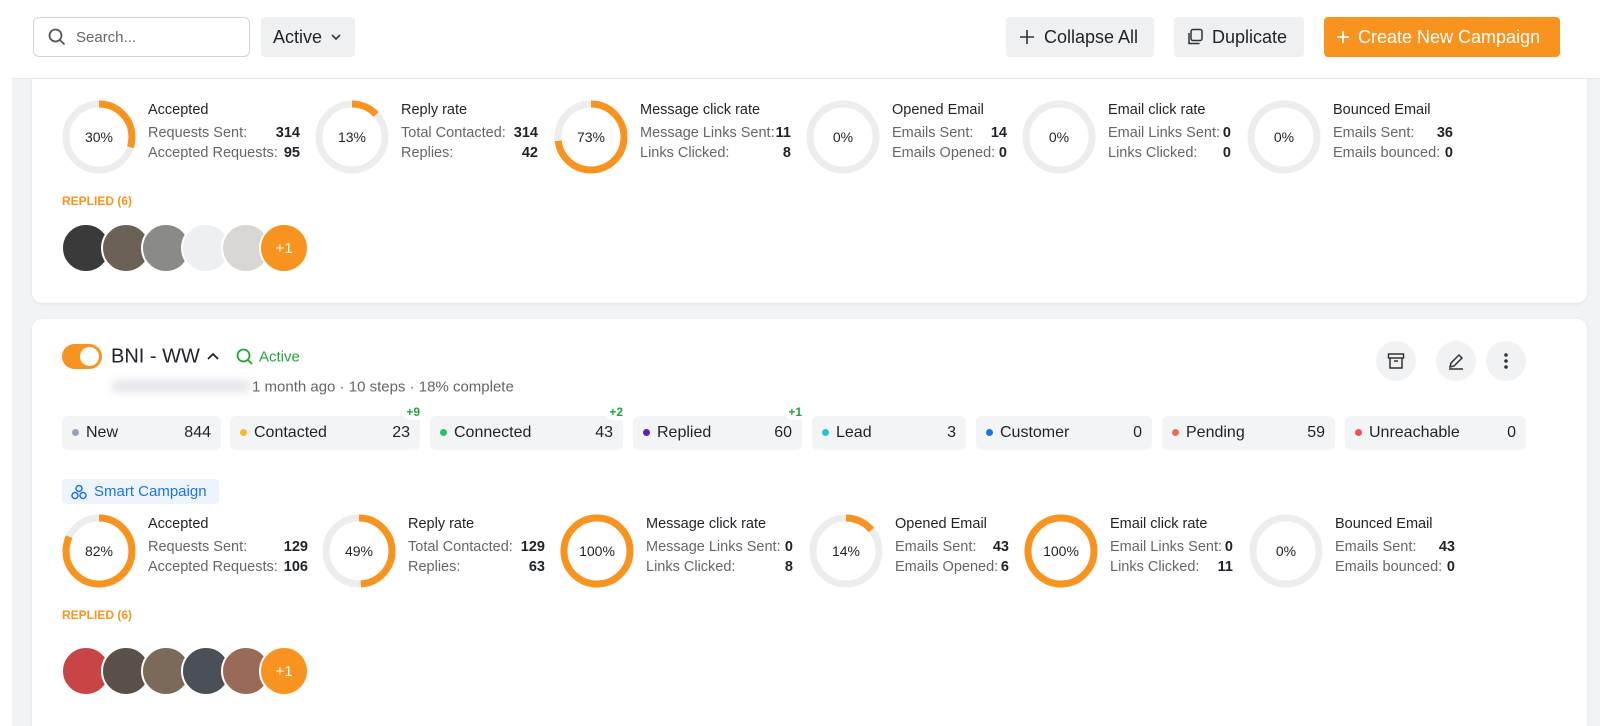  Describe the element at coordinates (181, 386) in the screenshot. I see `blurred-owner` at that location.